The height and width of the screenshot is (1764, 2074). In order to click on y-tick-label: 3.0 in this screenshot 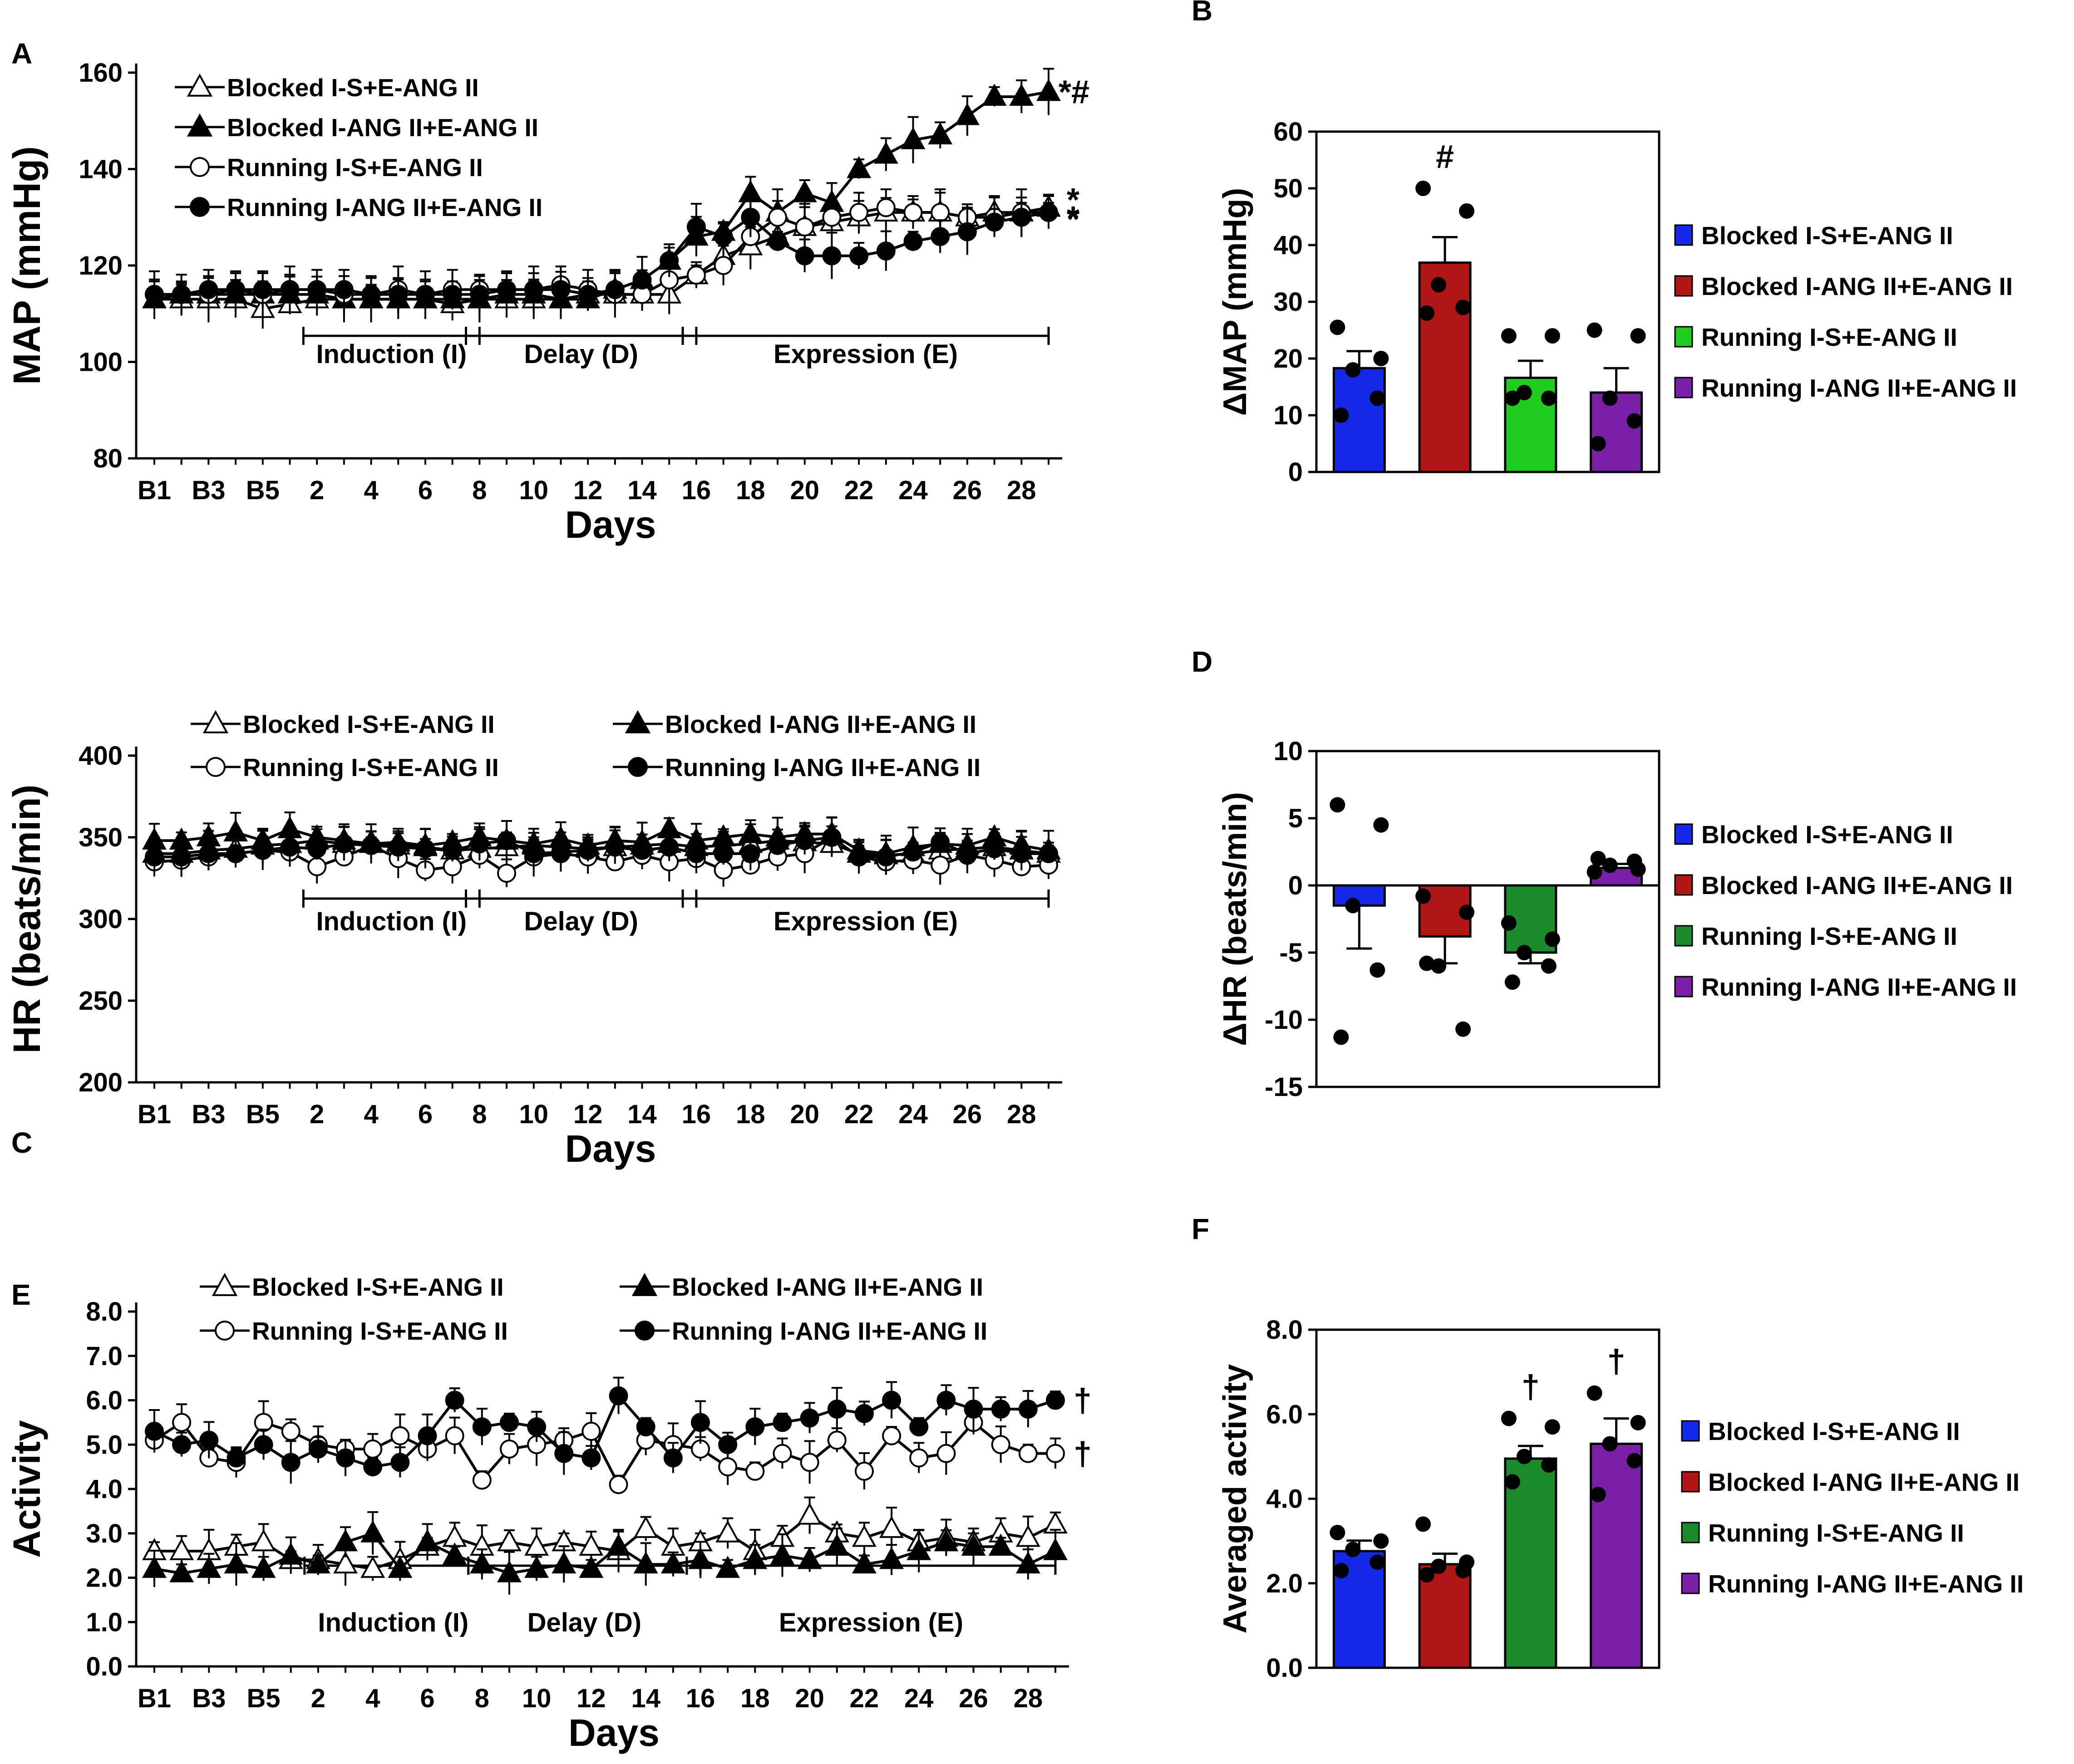, I will do `click(104, 1533)`.